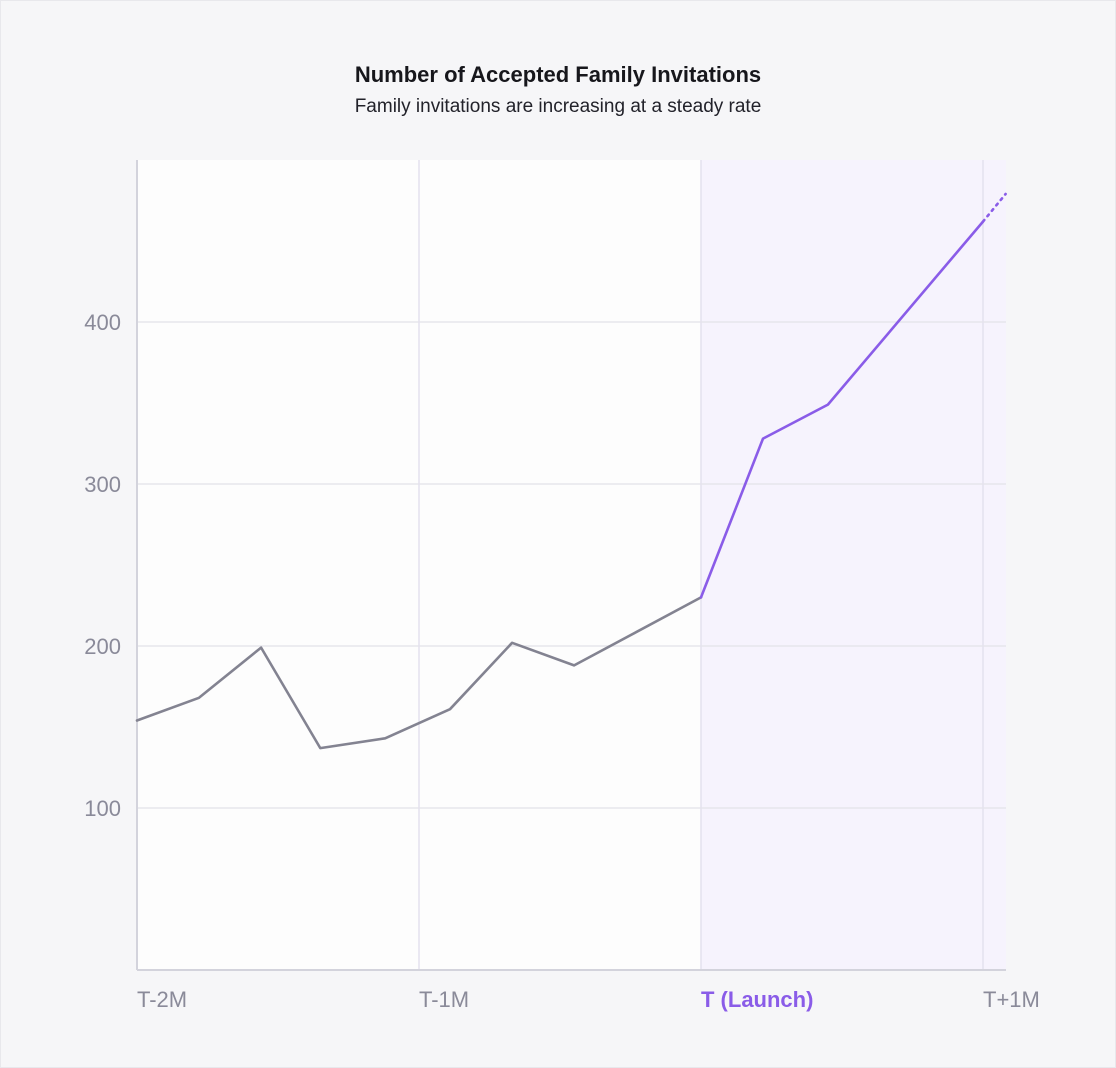 This screenshot has width=1116, height=1068. I want to click on x-tick-label-1: T-1M, so click(444, 999).